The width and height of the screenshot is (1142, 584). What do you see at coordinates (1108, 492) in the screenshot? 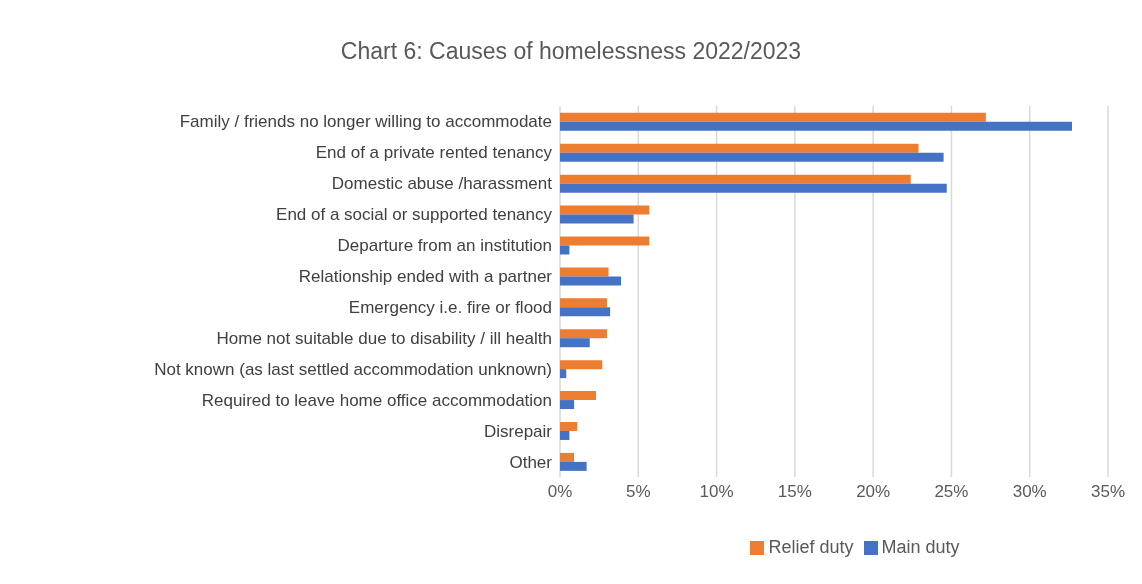
I see `x-tick-label: 35%` at bounding box center [1108, 492].